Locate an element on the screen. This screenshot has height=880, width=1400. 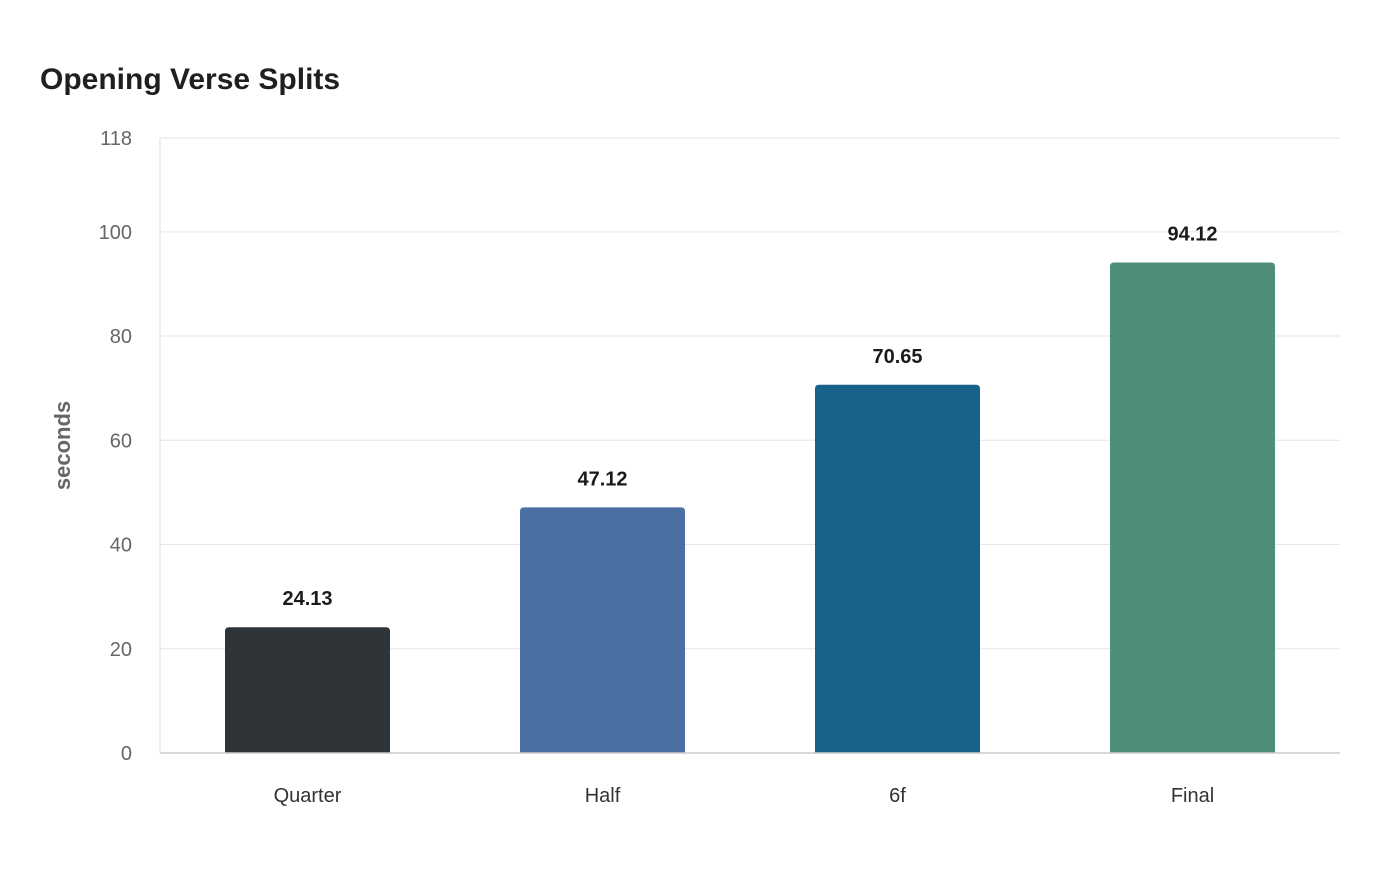
y-tick-label: 100 is located at coordinates (115, 233).